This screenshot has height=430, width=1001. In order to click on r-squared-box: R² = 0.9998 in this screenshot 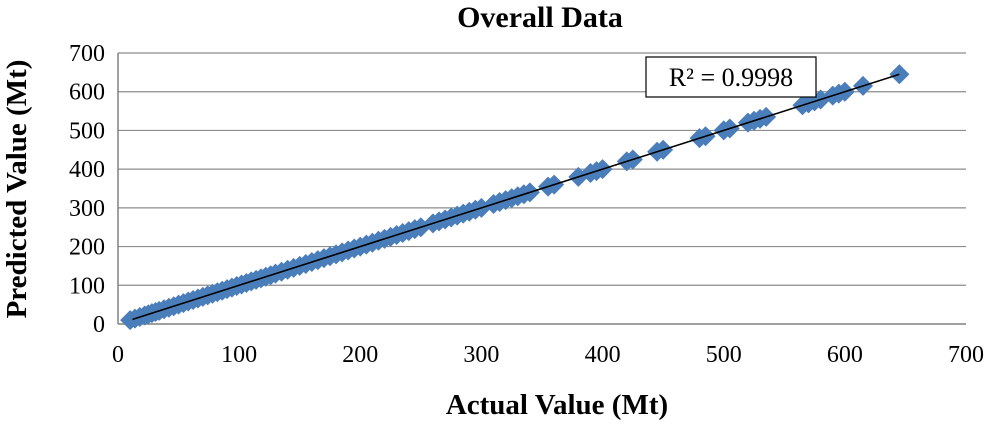, I will do `click(731, 77)`.